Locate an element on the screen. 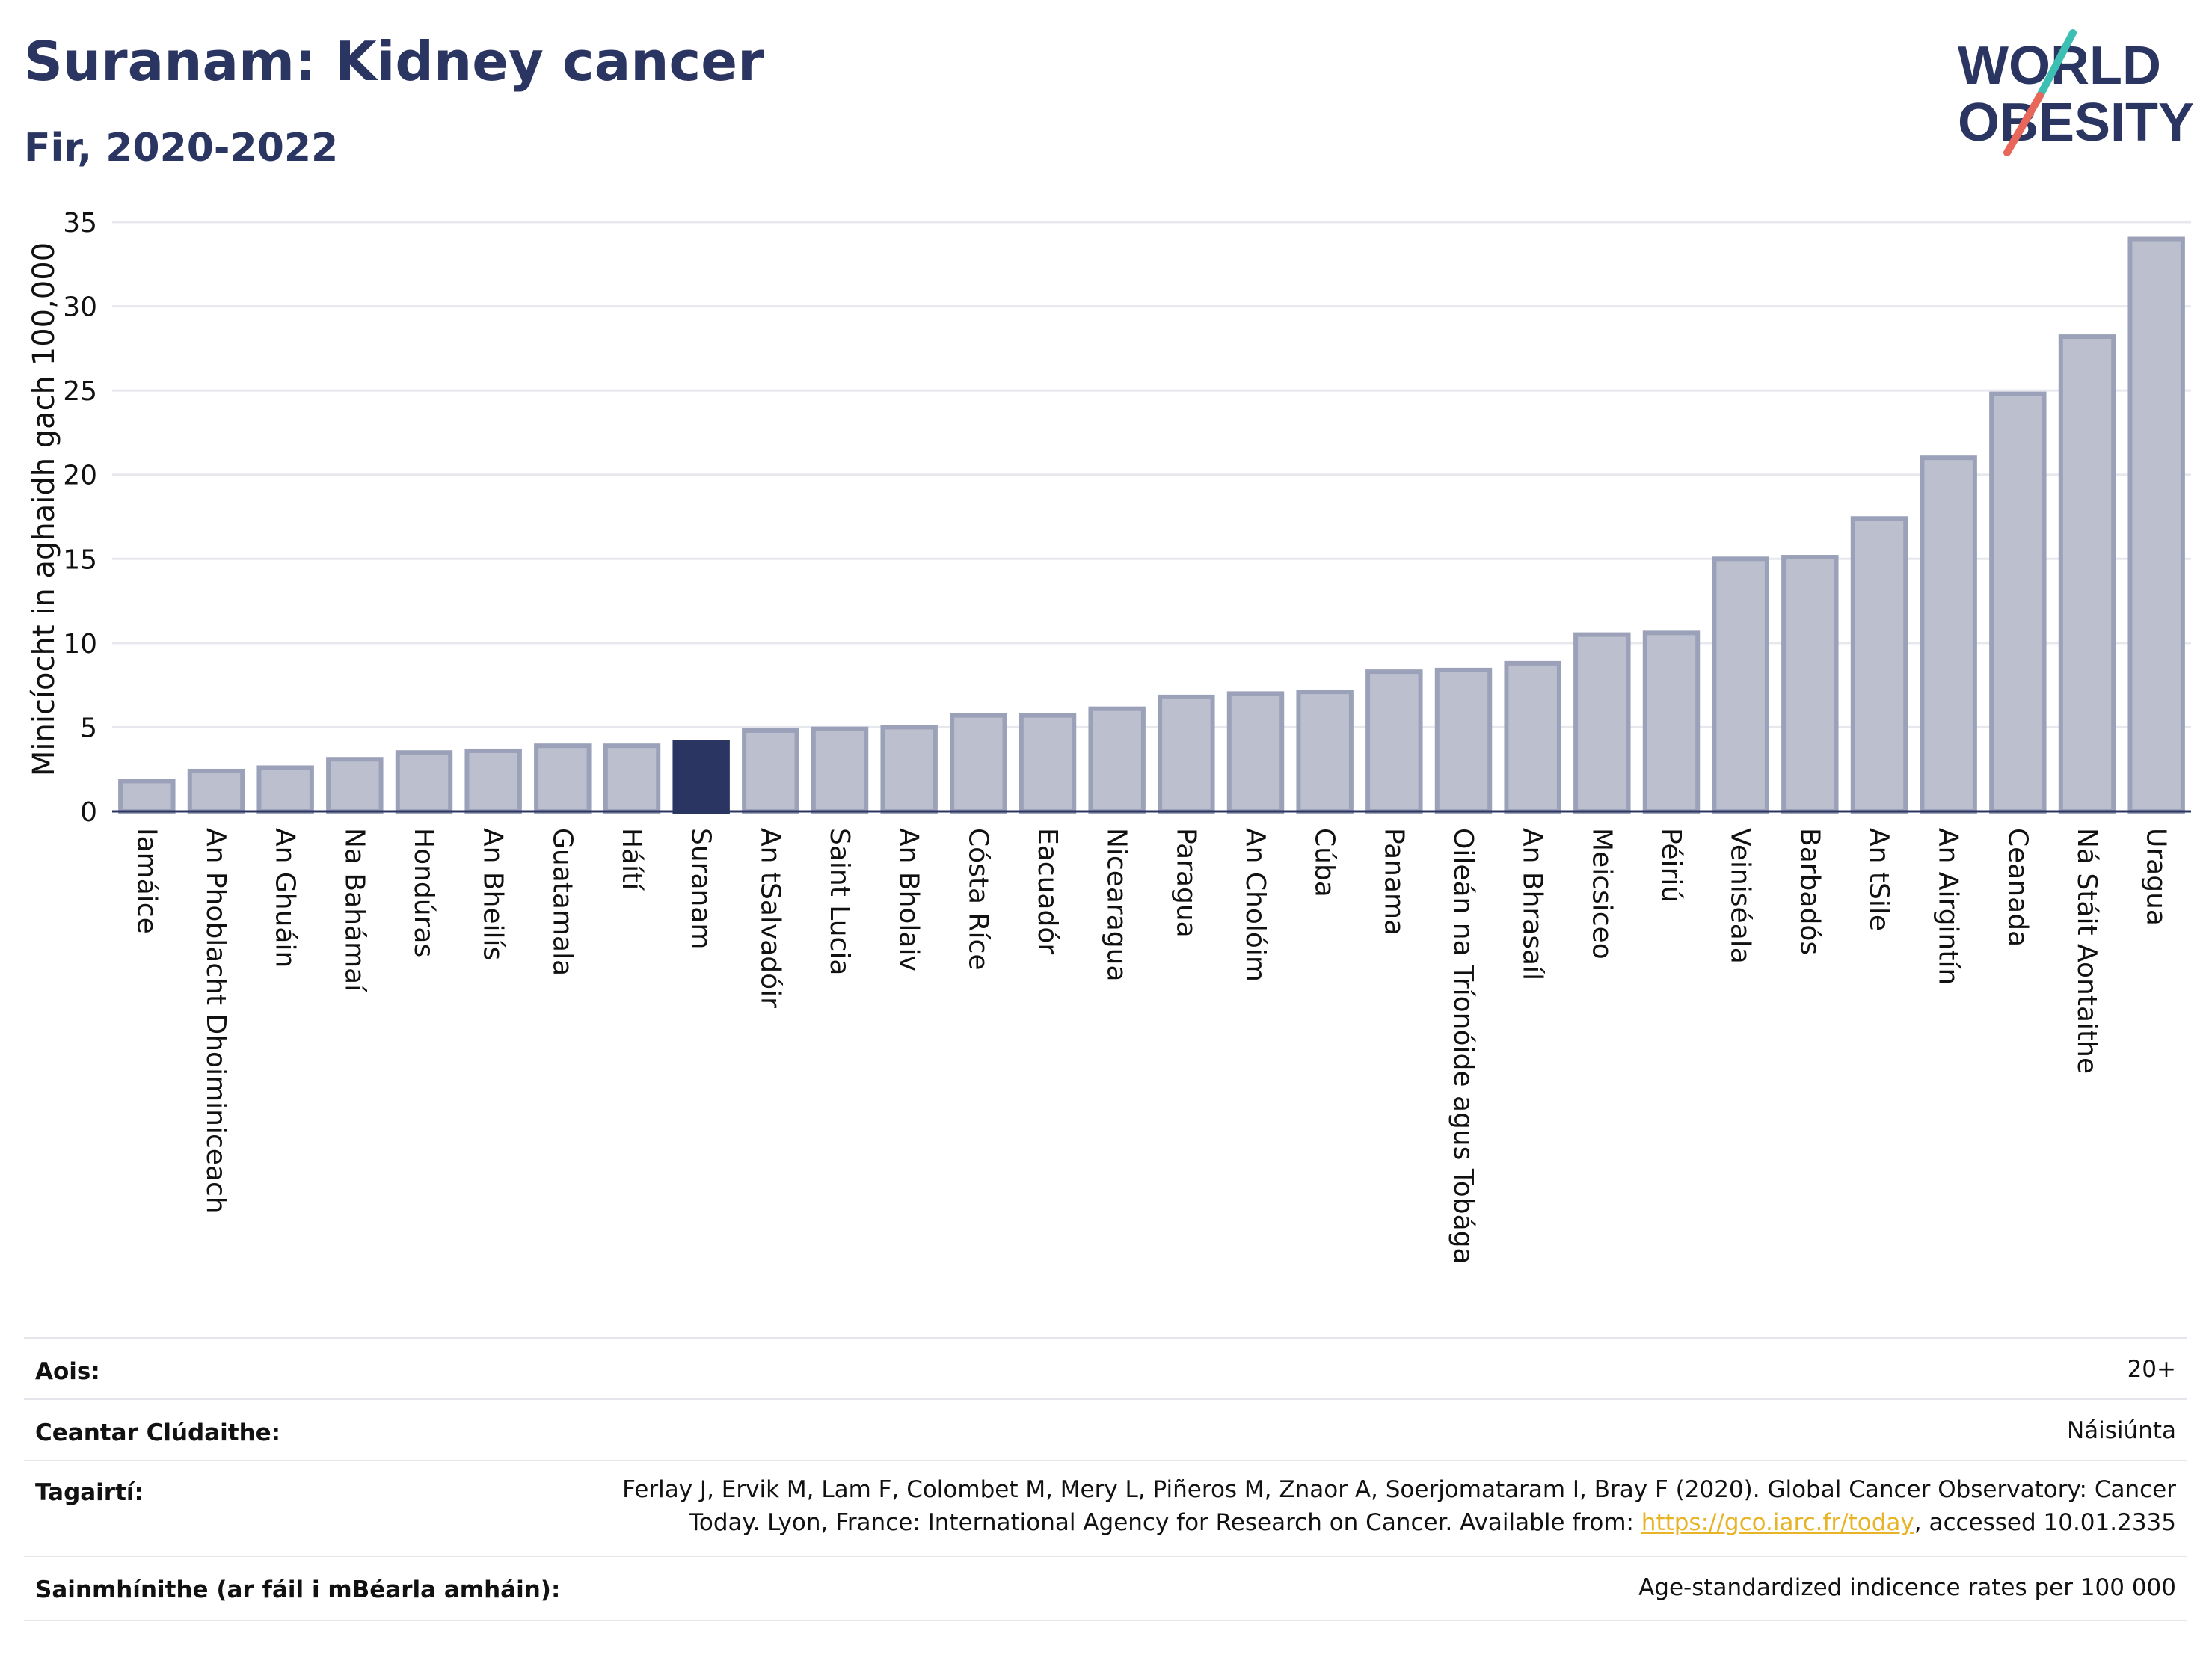 The image size is (2212, 1655). y-tick-label: 10 is located at coordinates (80, 644).